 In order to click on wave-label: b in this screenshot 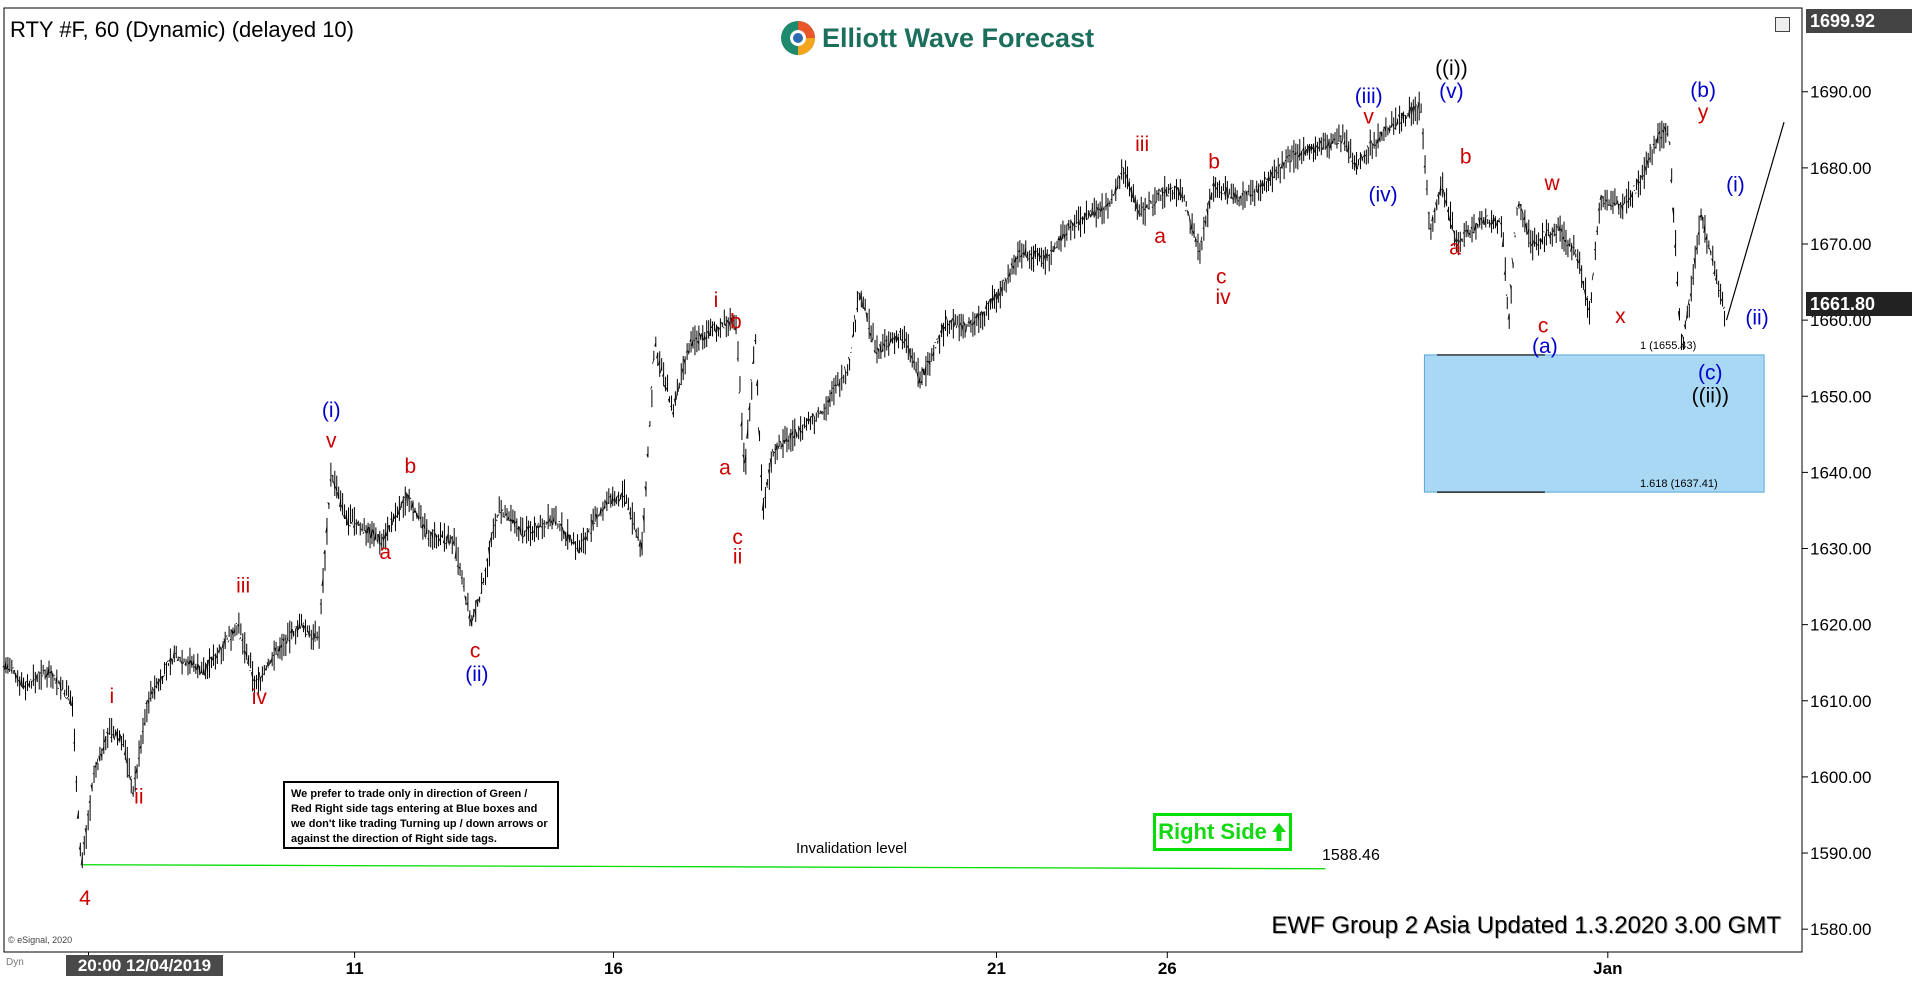, I will do `click(1214, 162)`.